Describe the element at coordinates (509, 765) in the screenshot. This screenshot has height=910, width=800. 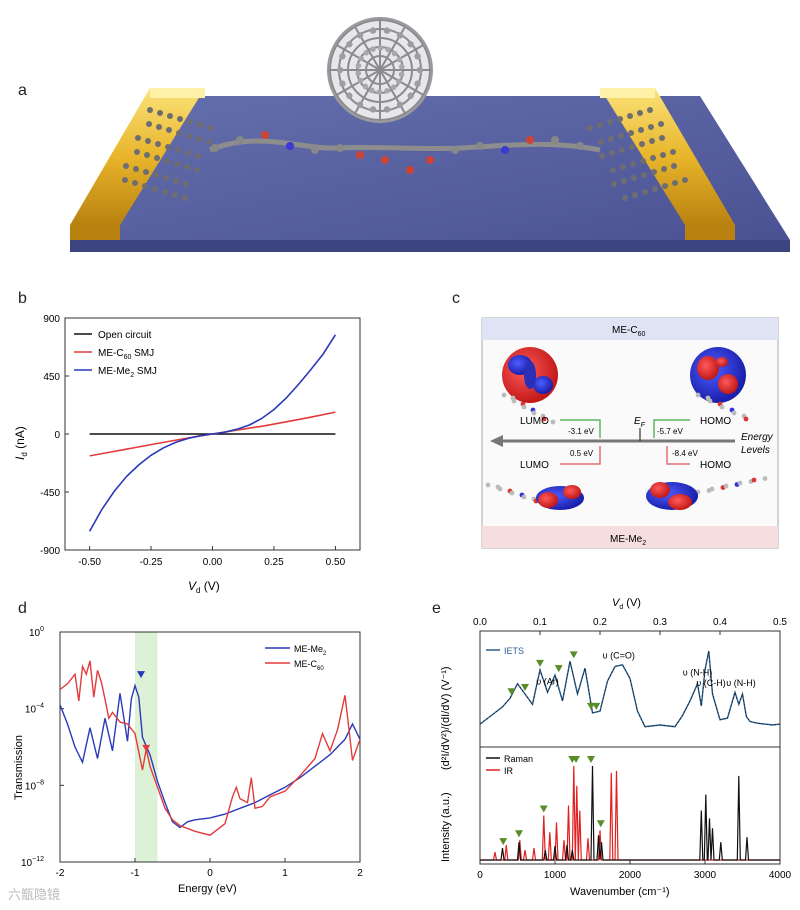
I see `panel-e-legend-bottom: Raman IR` at that location.